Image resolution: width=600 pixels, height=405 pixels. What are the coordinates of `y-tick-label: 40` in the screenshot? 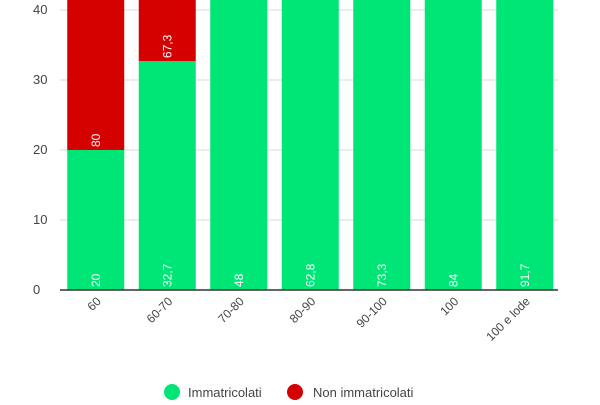 It's located at (40, 9).